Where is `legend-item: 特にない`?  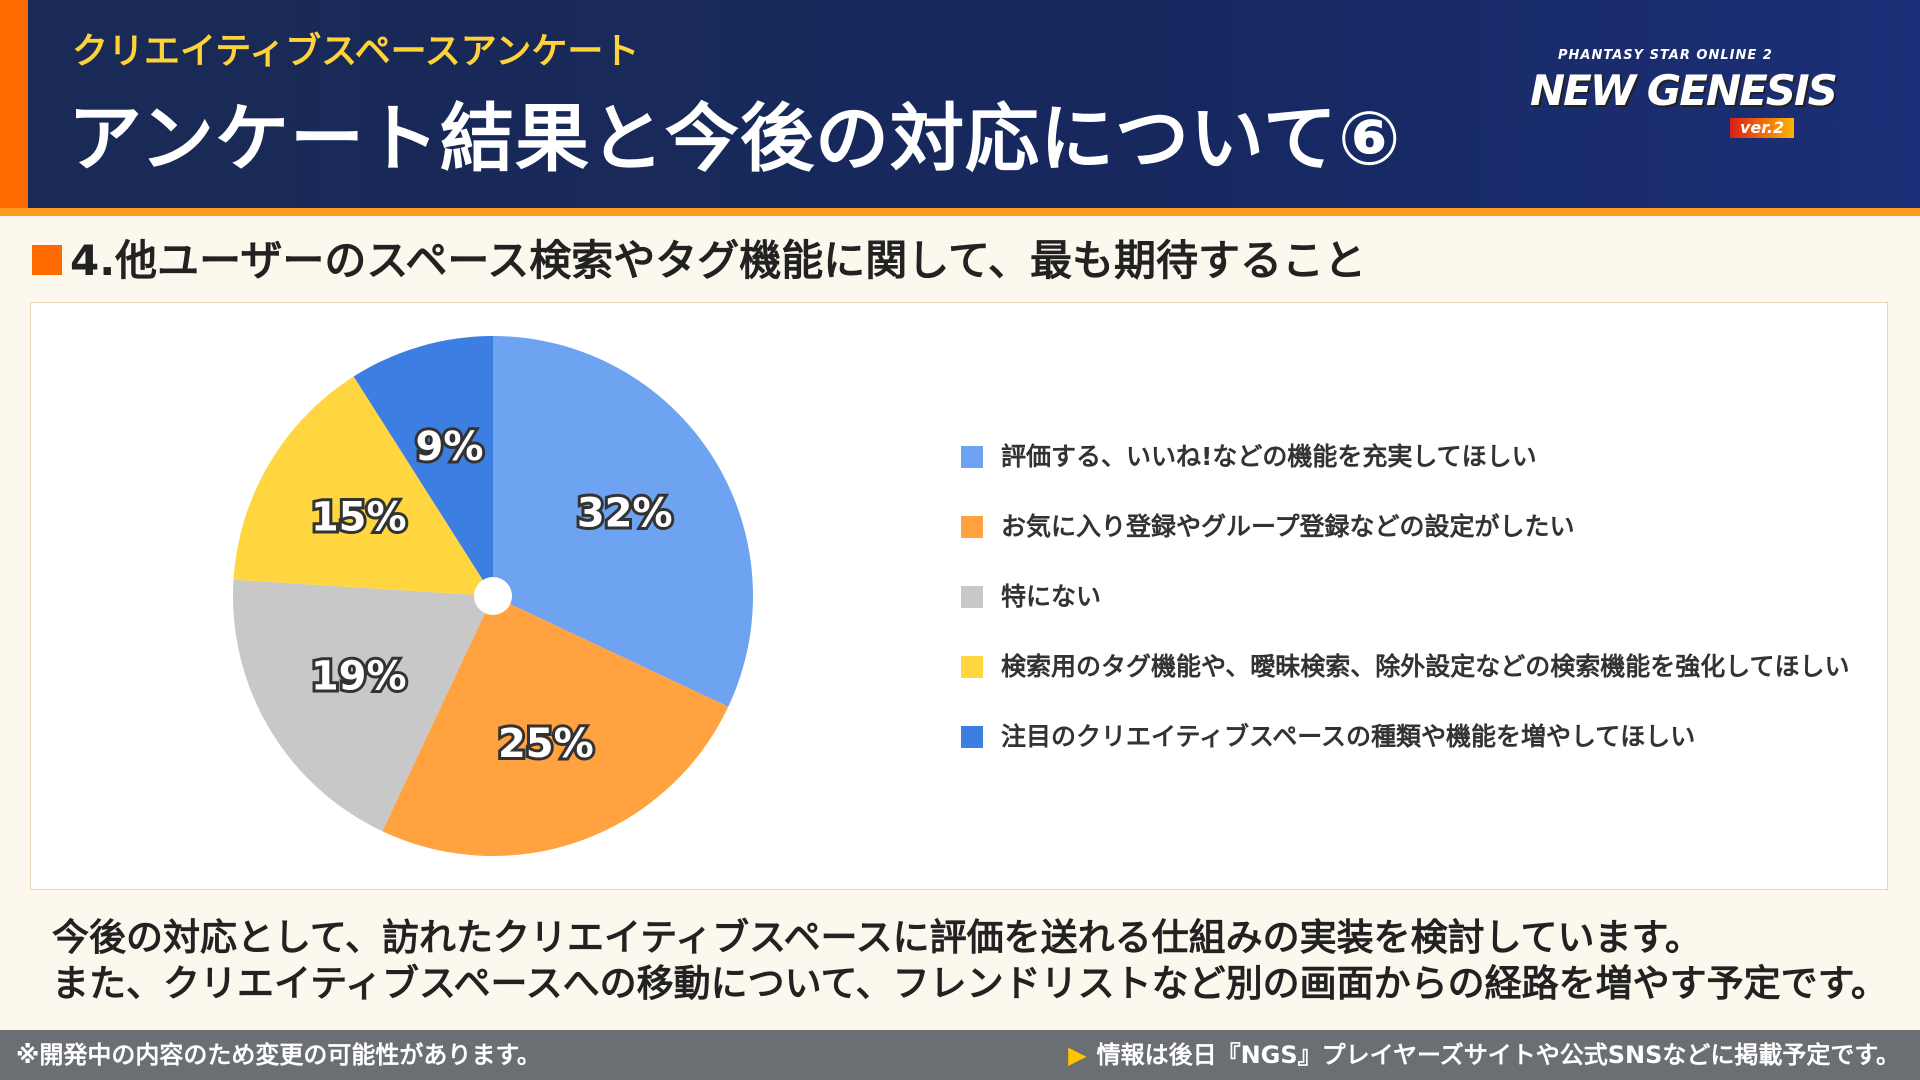
legend-item: 特にない is located at coordinates (1031, 597).